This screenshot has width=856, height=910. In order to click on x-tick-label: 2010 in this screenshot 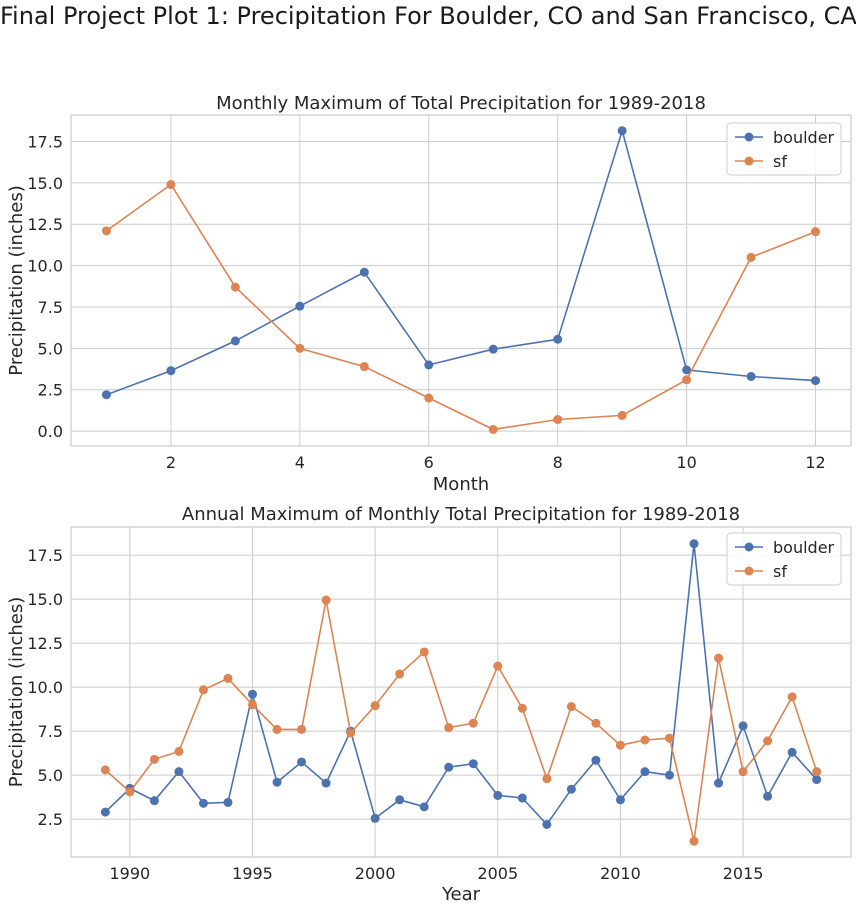, I will do `click(620, 873)`.